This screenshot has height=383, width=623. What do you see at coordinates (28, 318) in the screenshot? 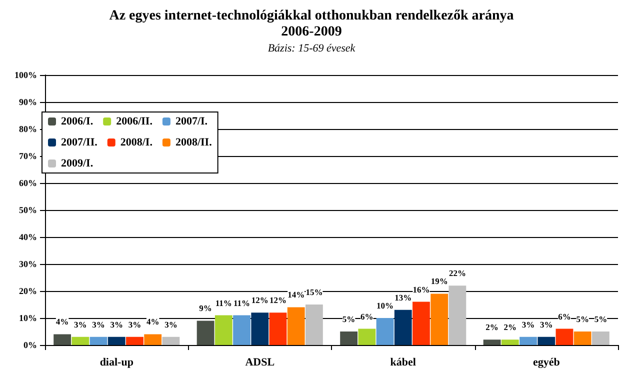
I see `y-tick-label: 10%` at bounding box center [28, 318].